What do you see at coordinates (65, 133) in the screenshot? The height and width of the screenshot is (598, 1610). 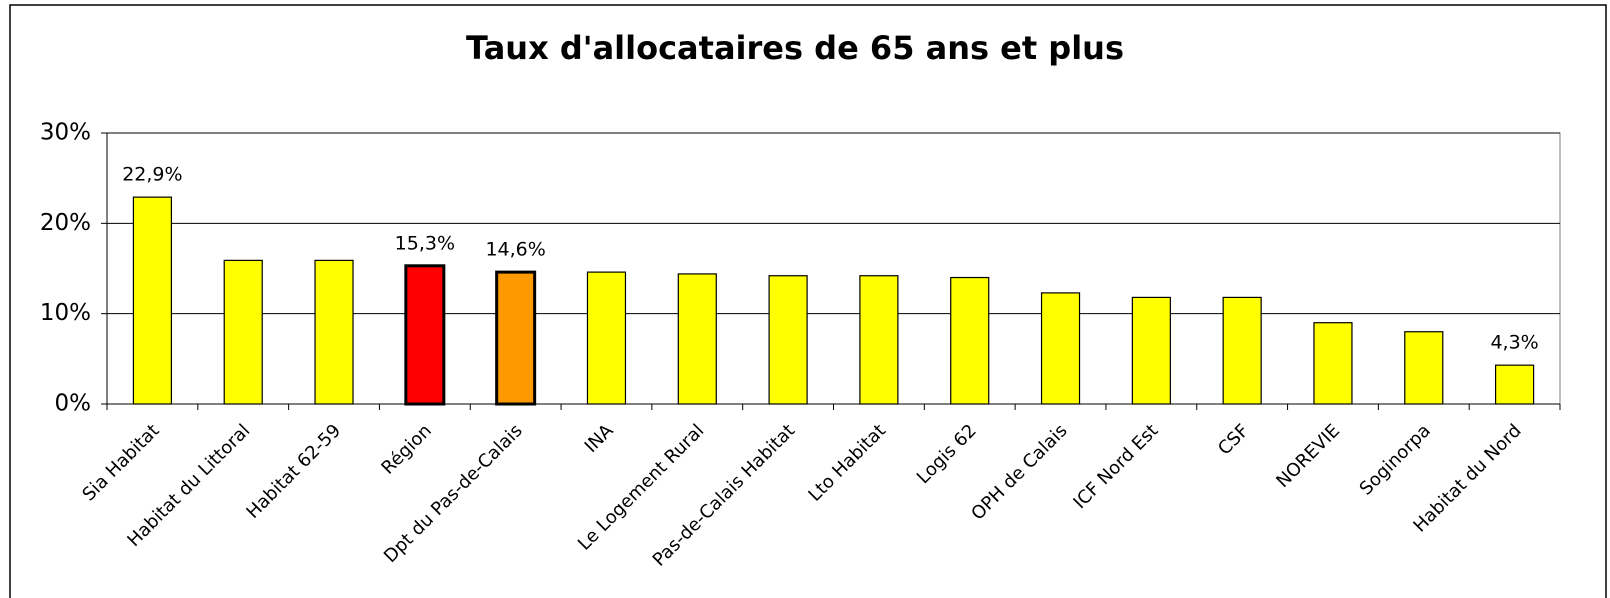 I see `y-tick-label: 30%` at bounding box center [65, 133].